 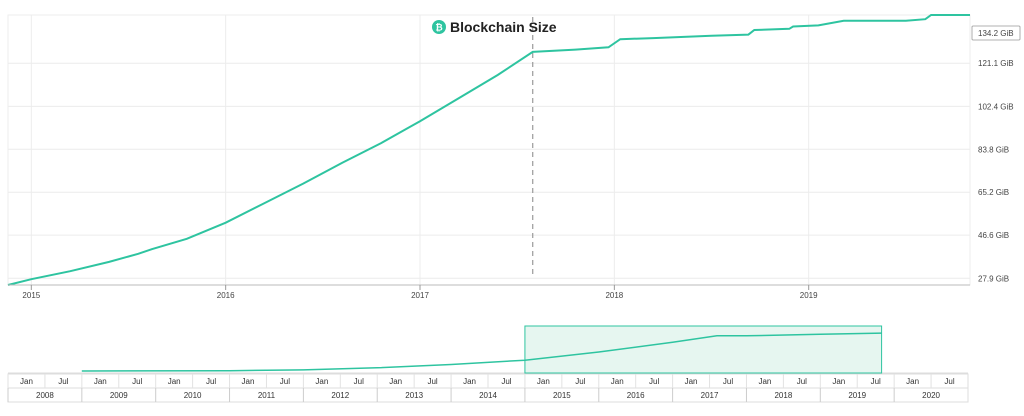 What do you see at coordinates (996, 106) in the screenshot?
I see `y-tick-label: 102.4 GiB` at bounding box center [996, 106].